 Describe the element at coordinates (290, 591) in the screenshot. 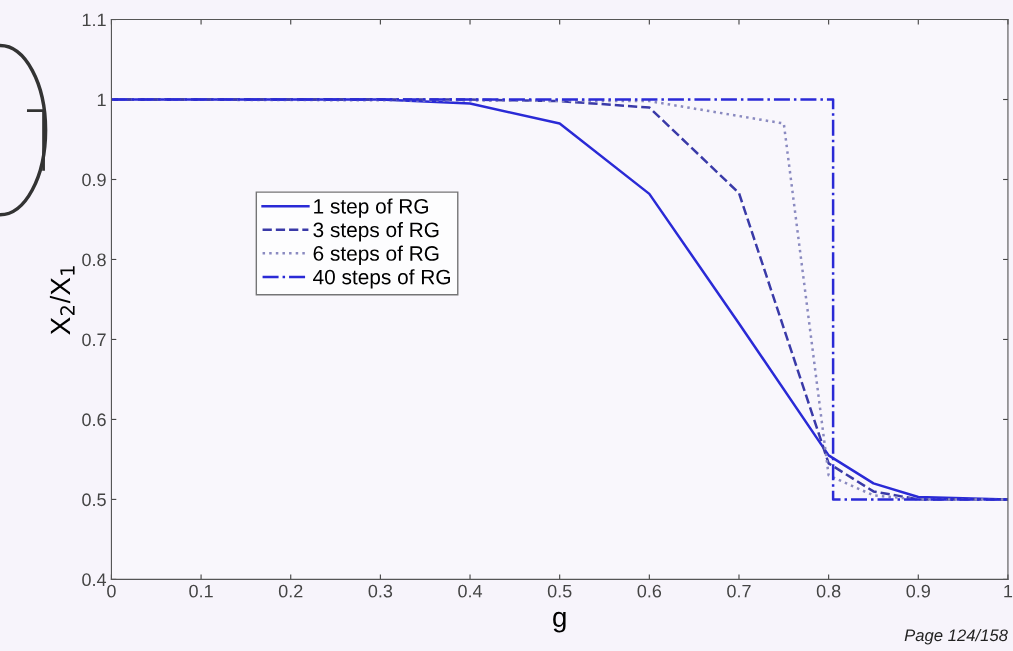

I see `x-tick-label: 0.2` at that location.